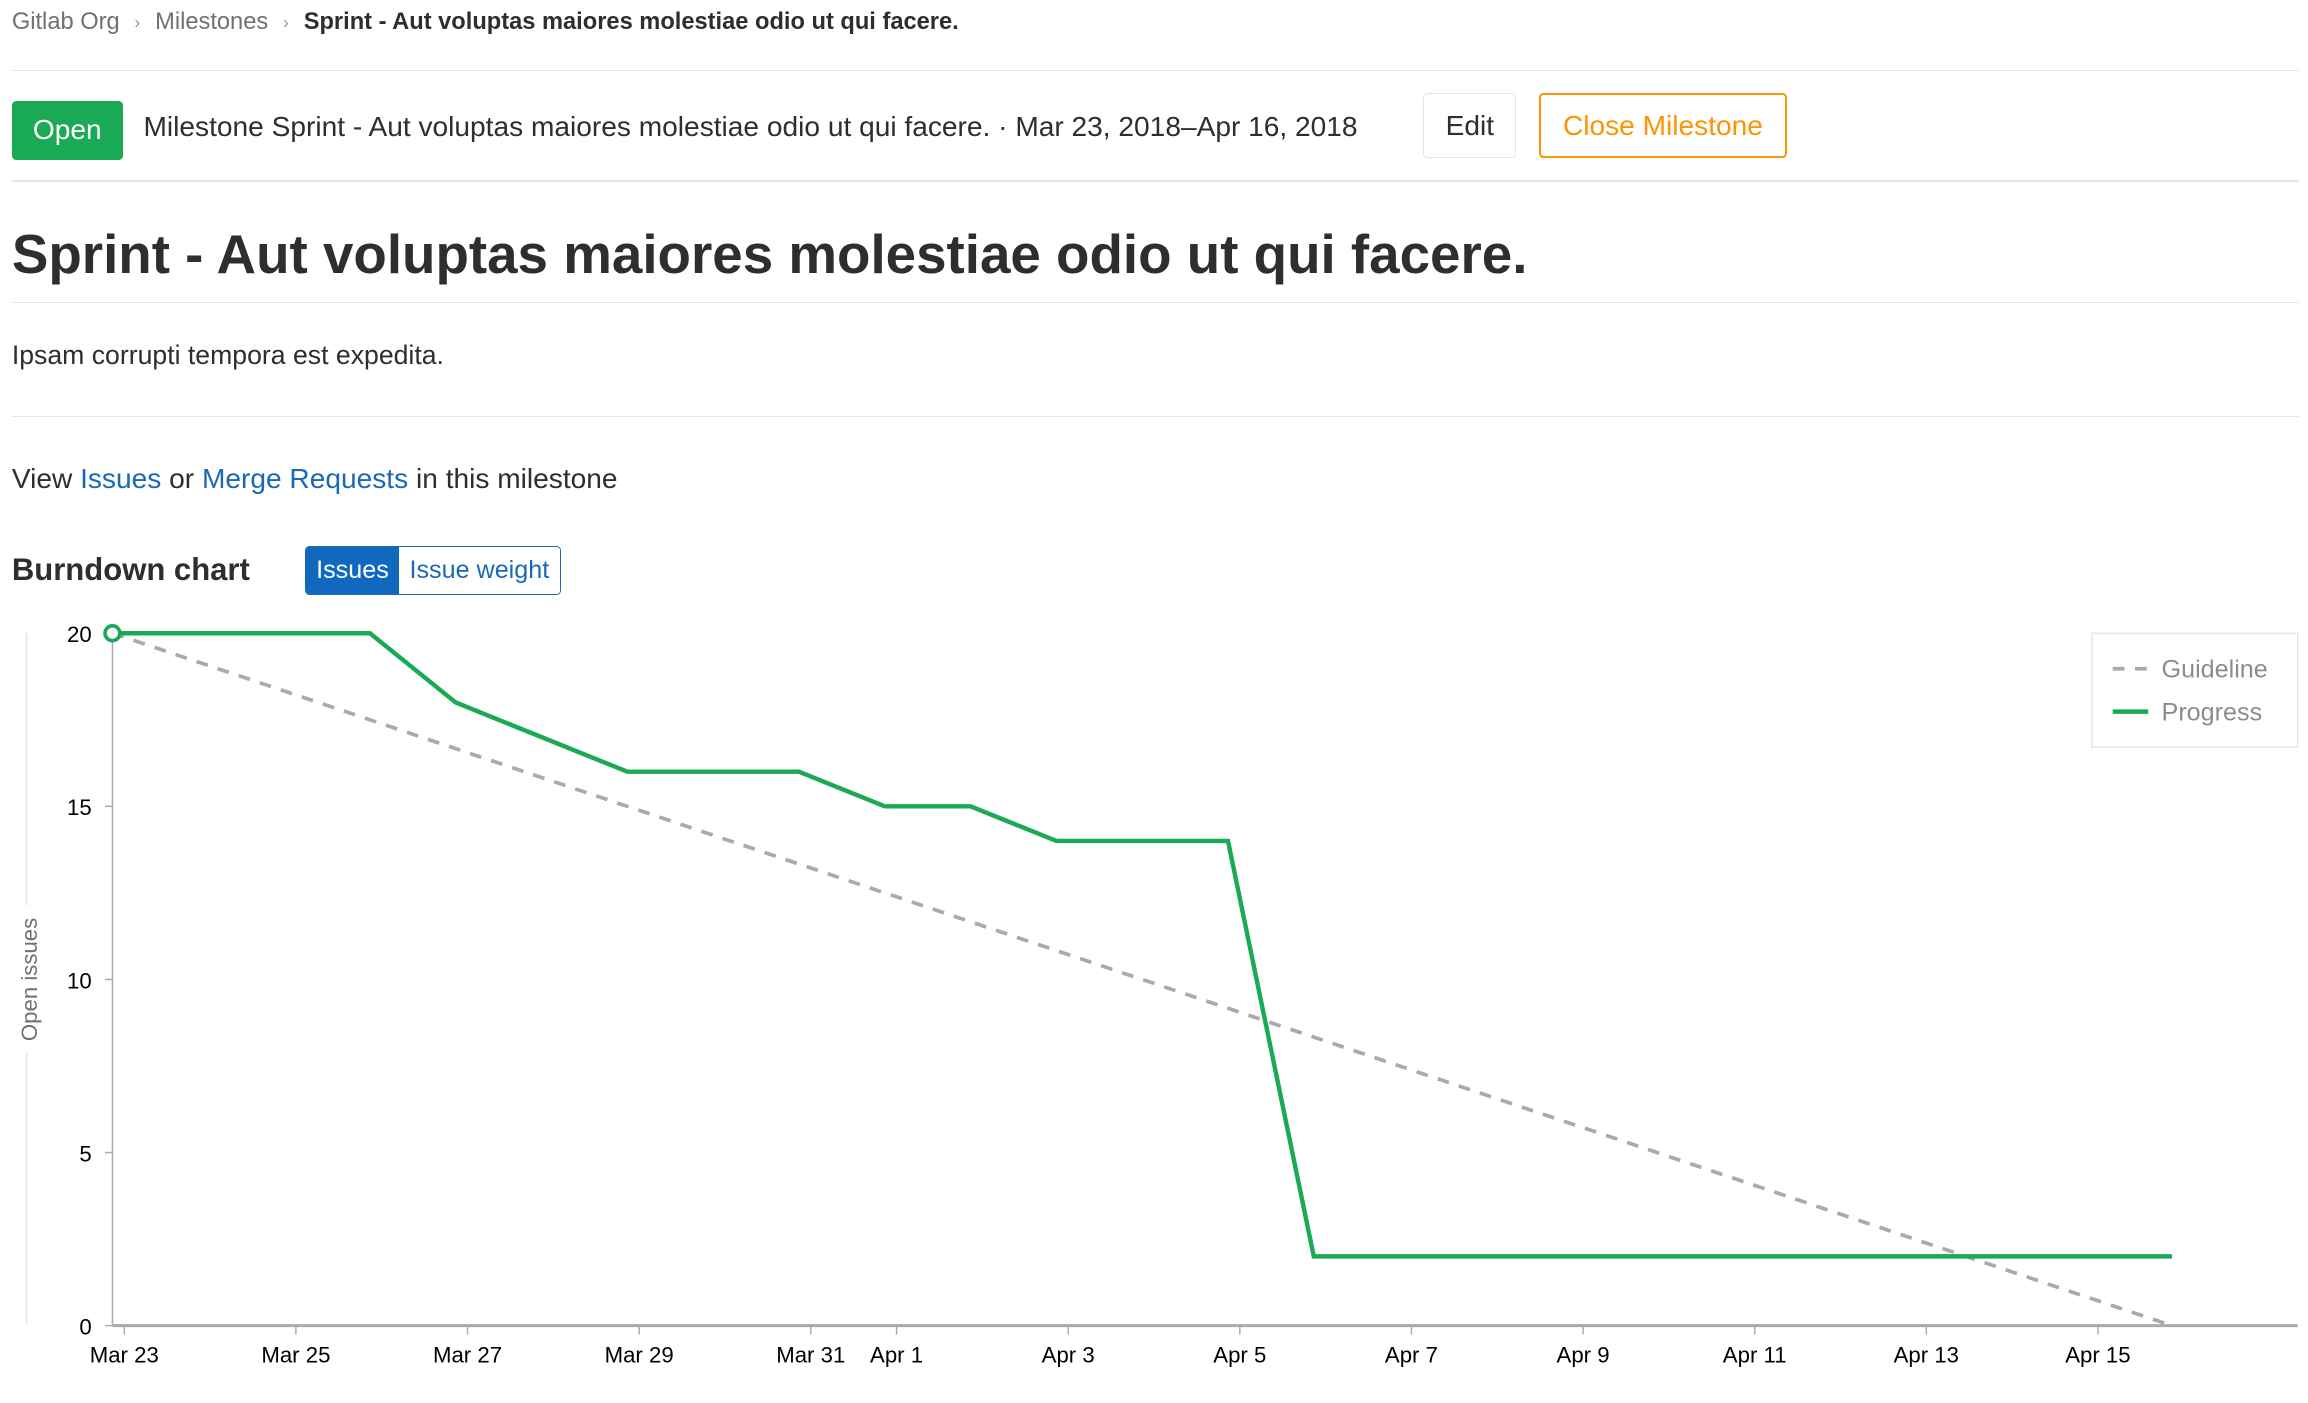 The height and width of the screenshot is (1403, 2308). Describe the element at coordinates (79, 807) in the screenshot. I see `y-tick-label: 15` at that location.